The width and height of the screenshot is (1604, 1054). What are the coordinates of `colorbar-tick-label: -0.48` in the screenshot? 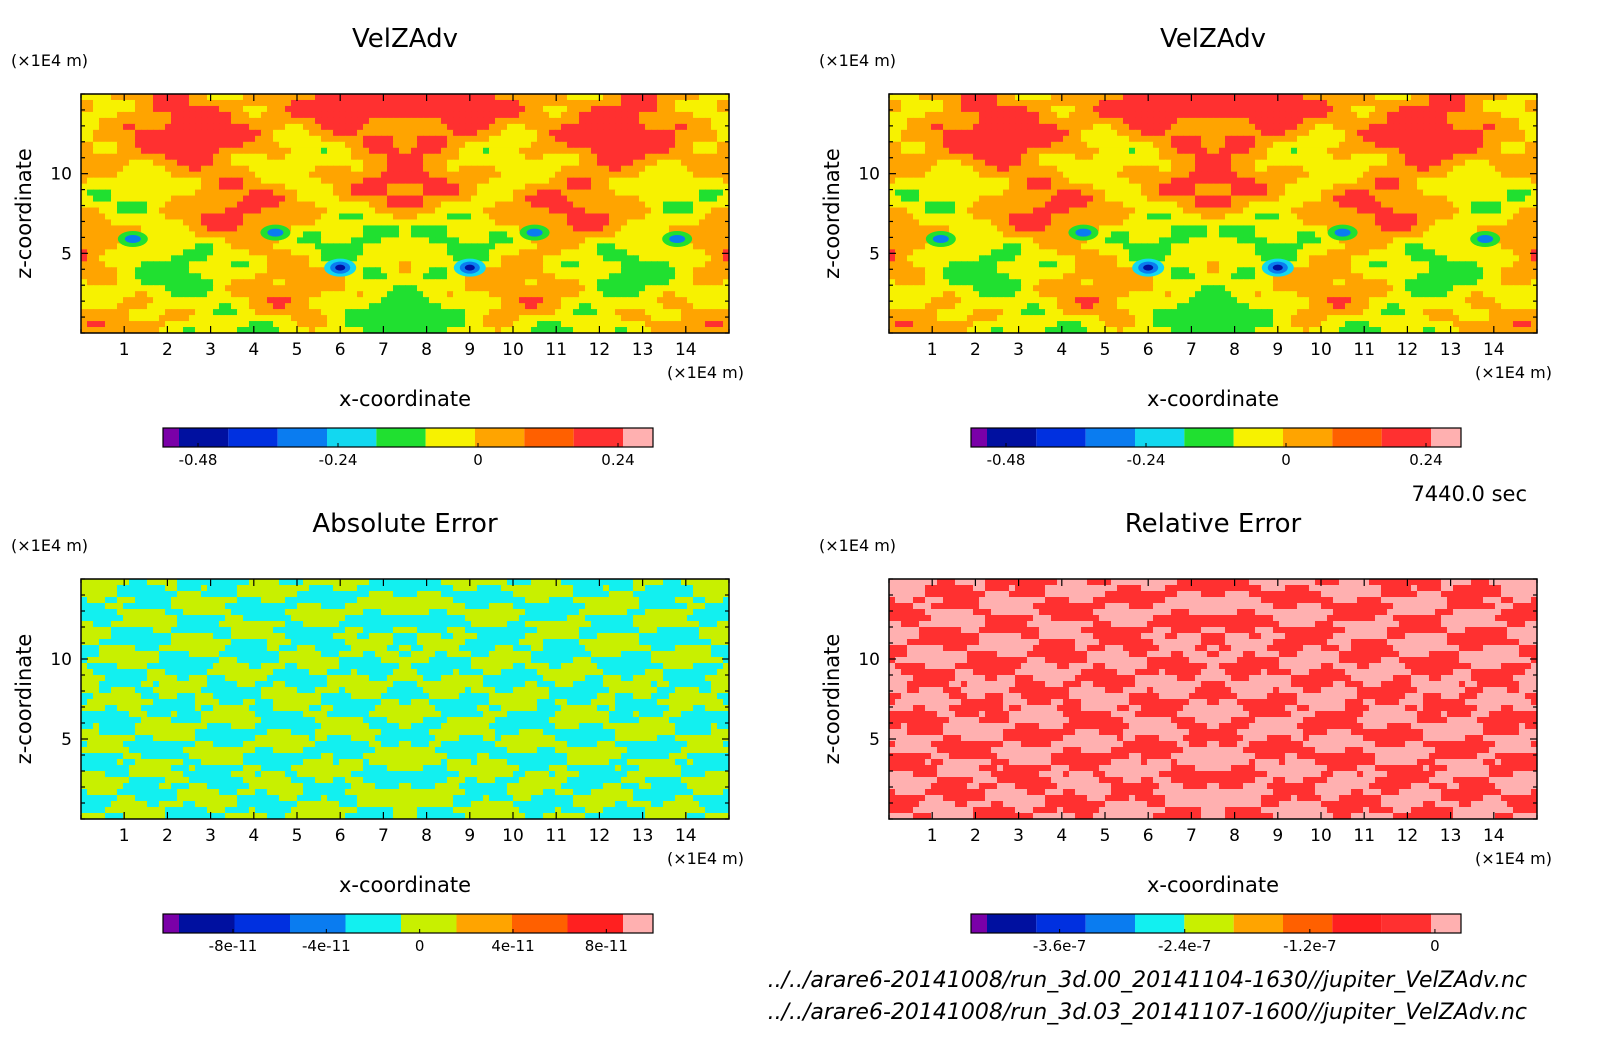 It's located at (198, 460).